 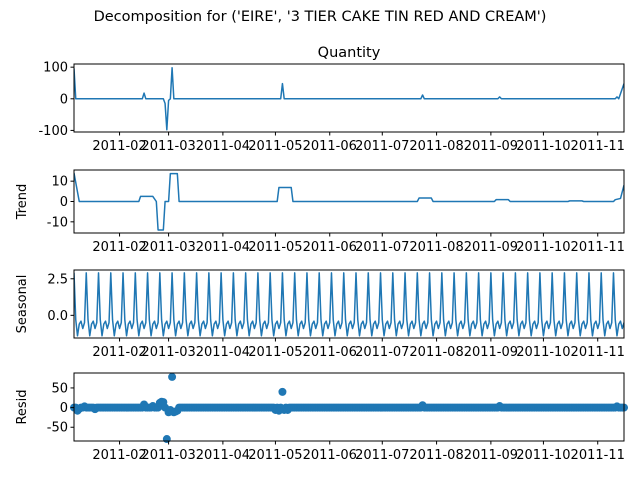 What do you see at coordinates (543, 352) in the screenshot?
I see `seasonal-x-tick-label: 2011-10` at bounding box center [543, 352].